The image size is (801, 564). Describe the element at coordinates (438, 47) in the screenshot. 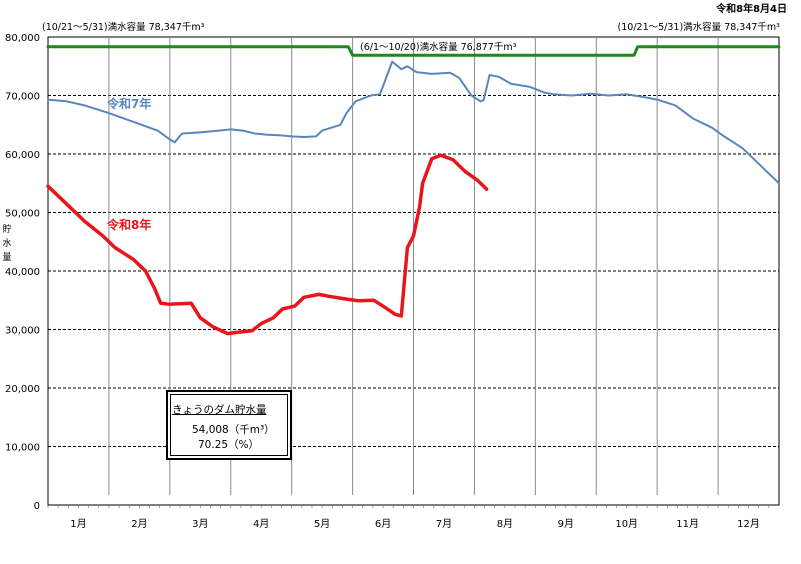

I see `capacity-label-summer: (6/1～10/20)満水容量 76,877千m³` at that location.